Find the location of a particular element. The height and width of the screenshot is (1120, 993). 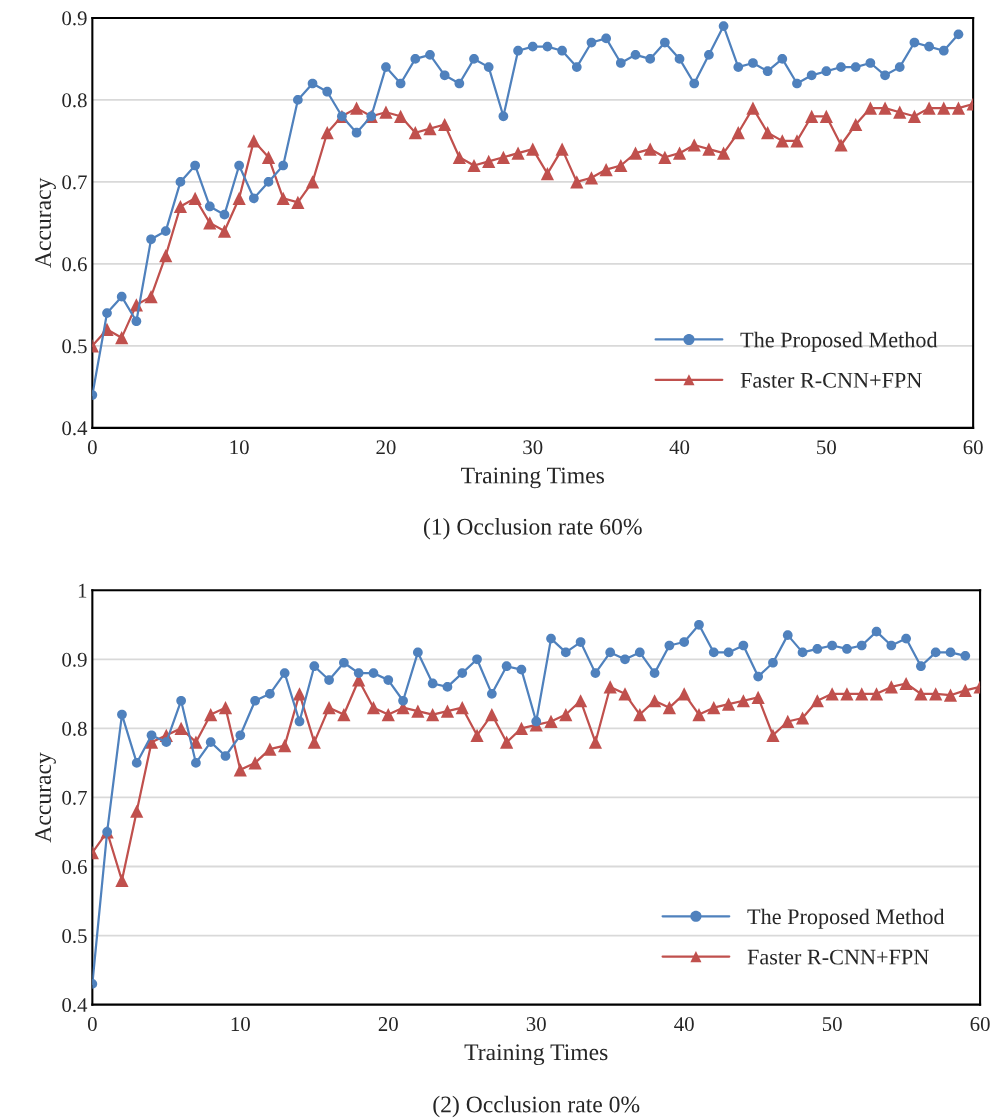

x-tick-label: 0 is located at coordinates (92, 1024).